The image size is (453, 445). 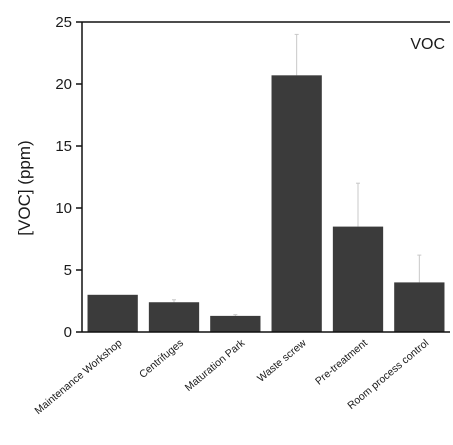 I want to click on x-tick-label: Waste screw, so click(x=282, y=361).